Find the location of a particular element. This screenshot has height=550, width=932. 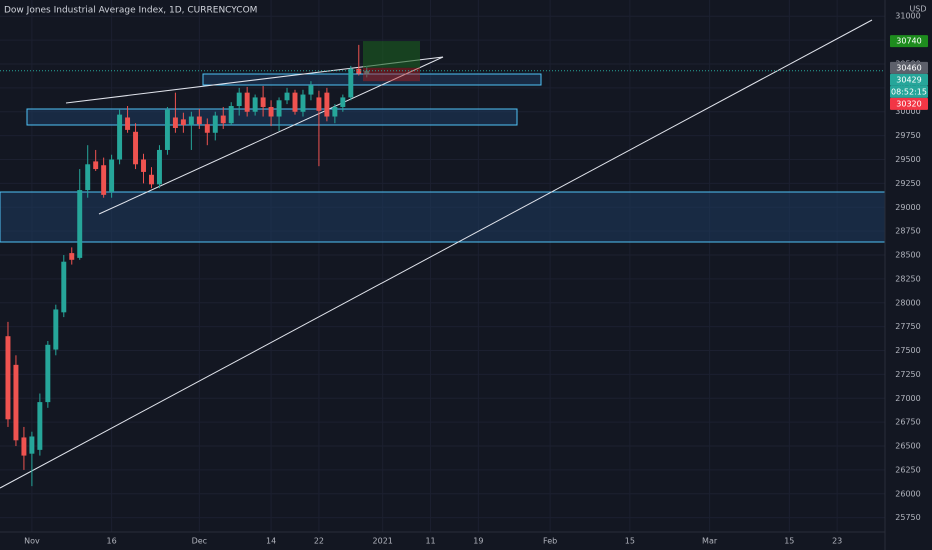

stop-tag-label: 30320 is located at coordinates (908, 103).